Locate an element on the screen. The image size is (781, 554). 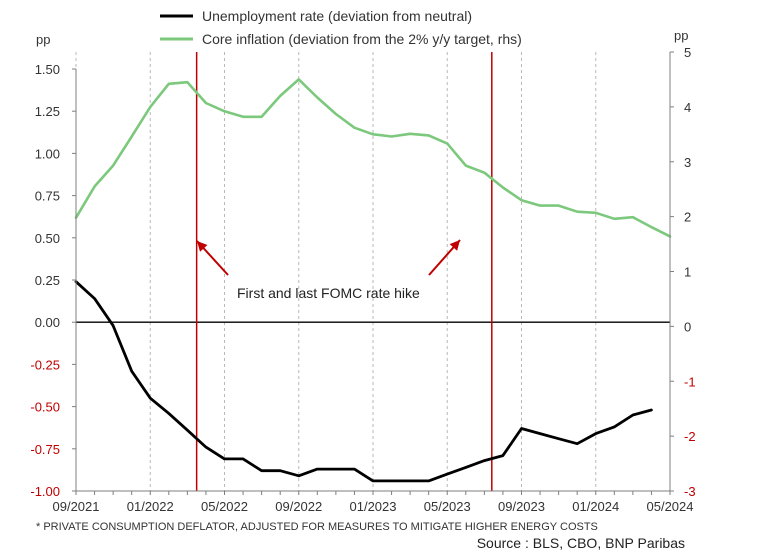
x-tick-label: 05/2022 is located at coordinates (224, 506).